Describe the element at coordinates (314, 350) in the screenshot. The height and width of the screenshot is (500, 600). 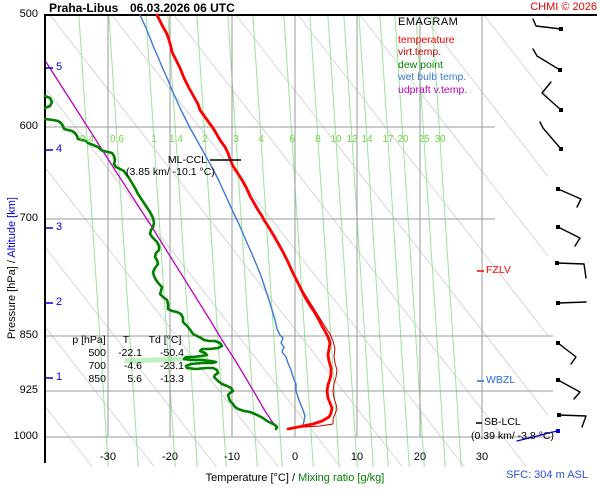
I see `curve-virt_temp` at that location.